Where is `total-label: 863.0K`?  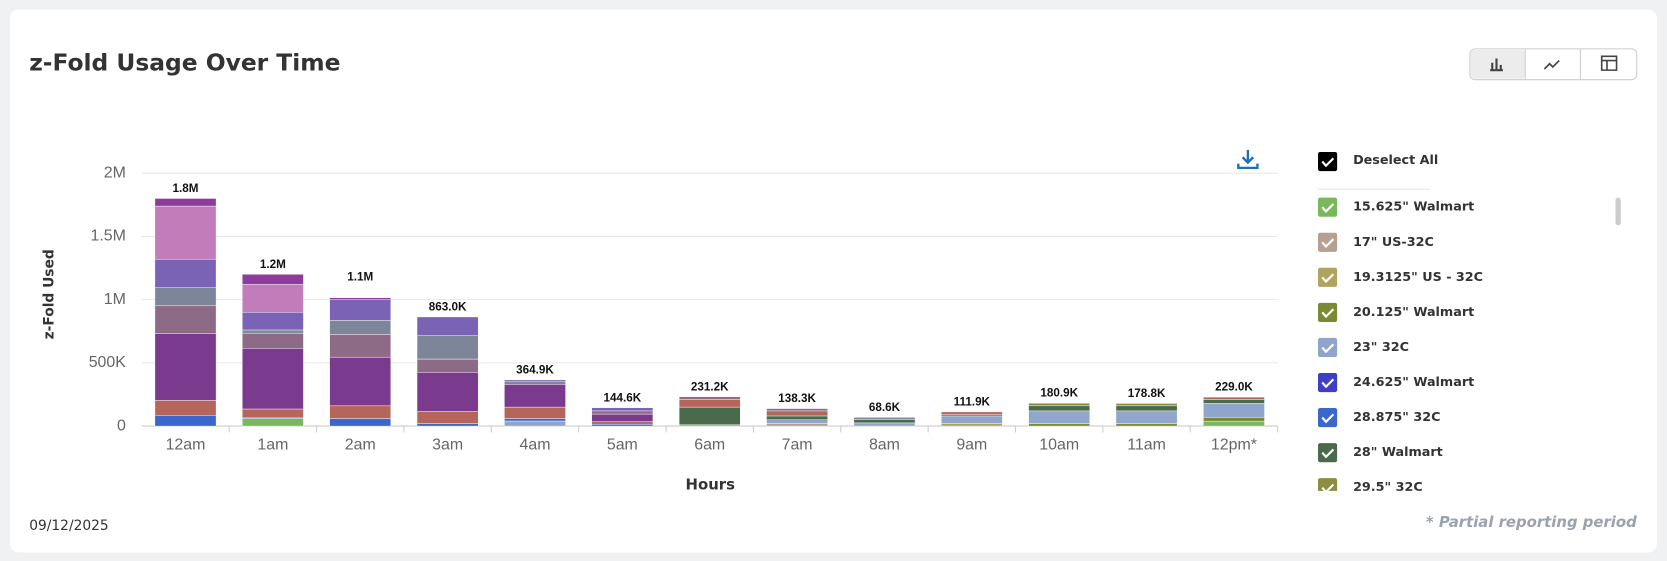 total-label: 863.0K is located at coordinates (448, 306).